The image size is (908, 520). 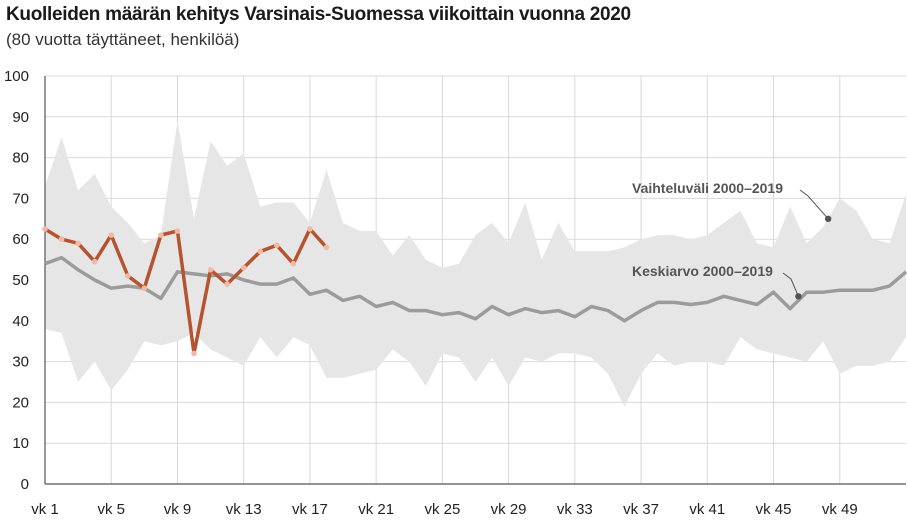 I want to click on annotation-label: Vaihteluväli 2000–2019, so click(x=707, y=188).